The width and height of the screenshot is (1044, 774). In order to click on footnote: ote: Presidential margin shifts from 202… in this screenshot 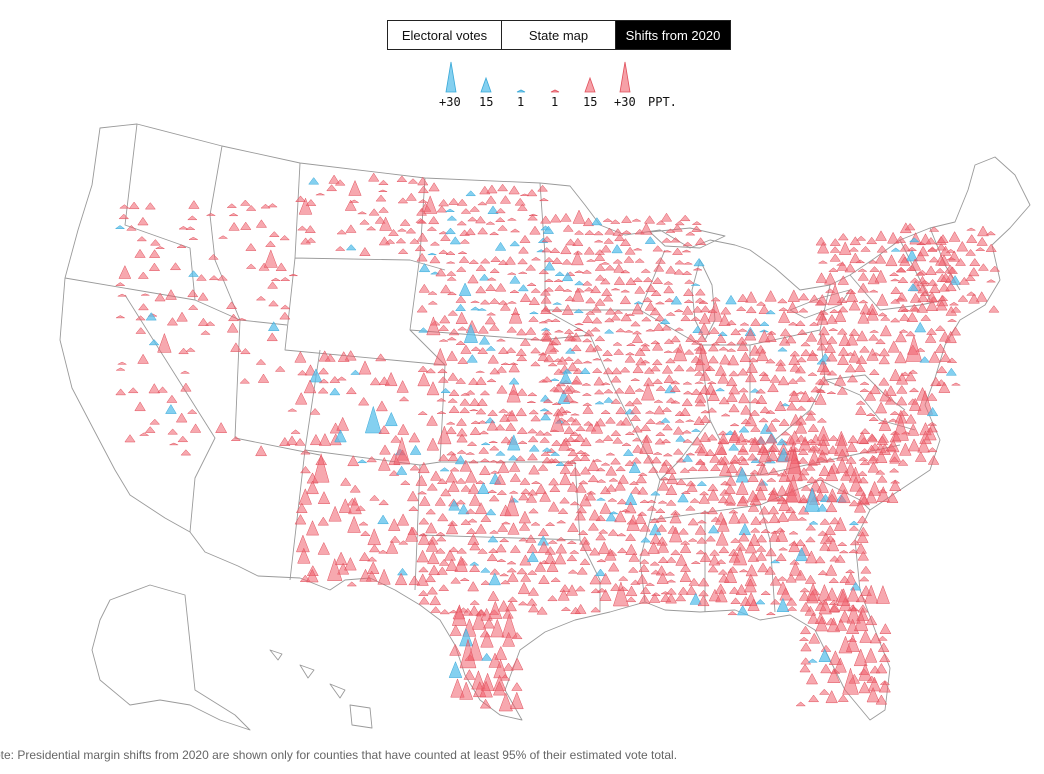, I will do `click(339, 755)`.